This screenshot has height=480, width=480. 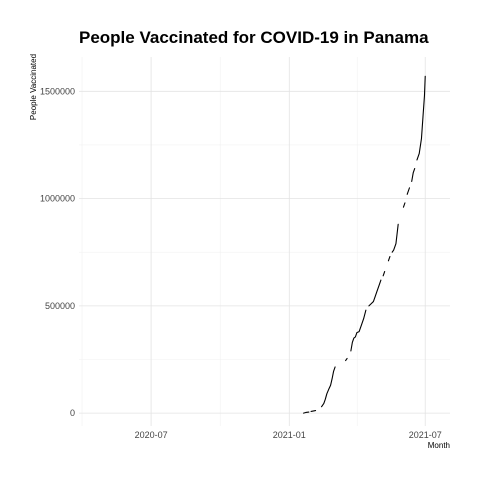 What do you see at coordinates (57, 199) in the screenshot?
I see `y-tick-label: 1000000` at bounding box center [57, 199].